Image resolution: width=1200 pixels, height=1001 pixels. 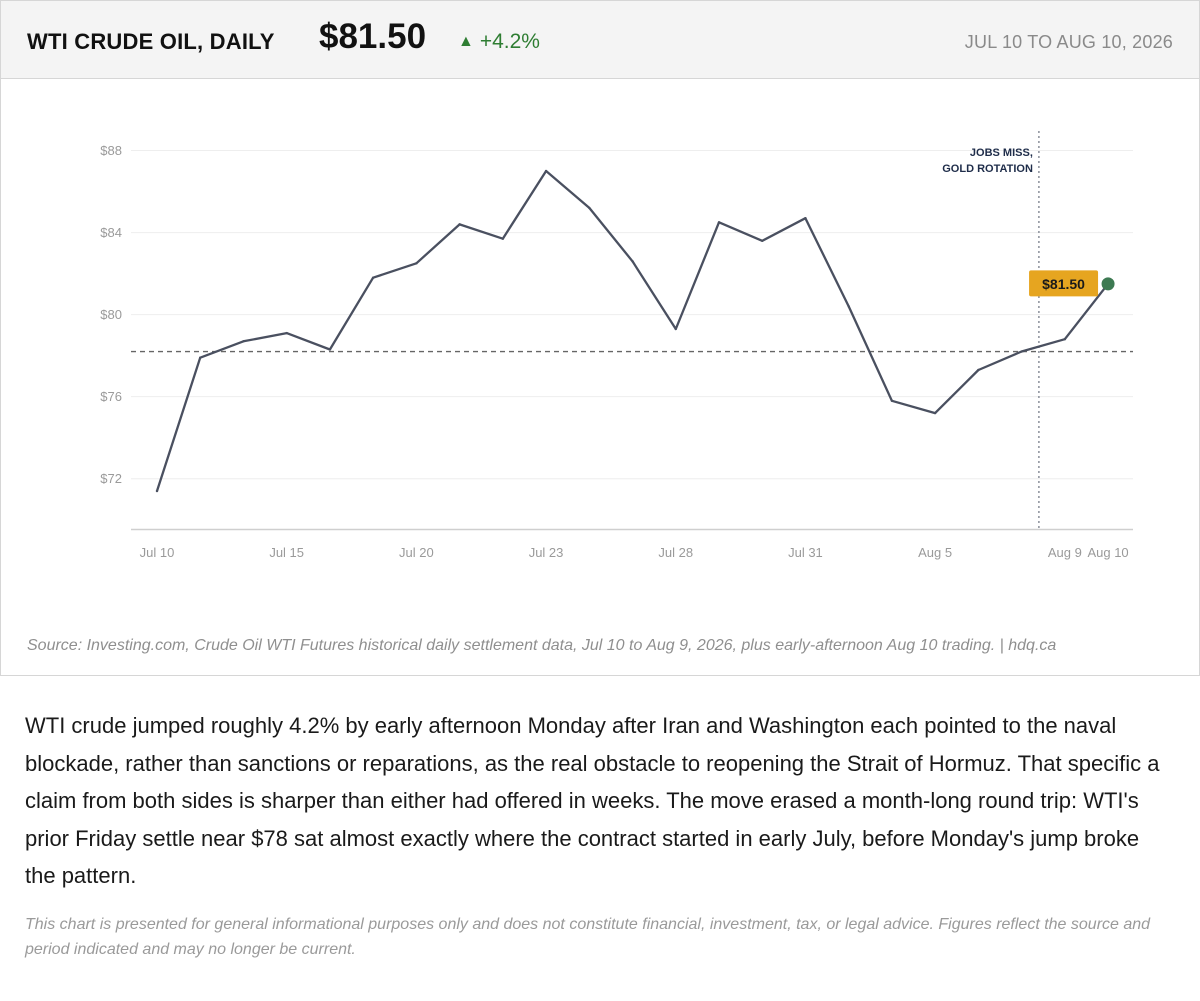 I want to click on x-tick-label: Jul 15, so click(x=286, y=552).